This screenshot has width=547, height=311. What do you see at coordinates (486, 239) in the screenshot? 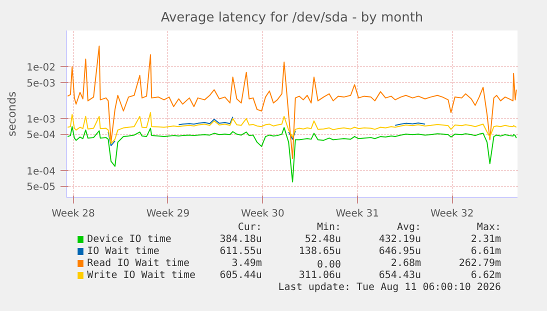
I see `text: 2.31m` at bounding box center [486, 239].